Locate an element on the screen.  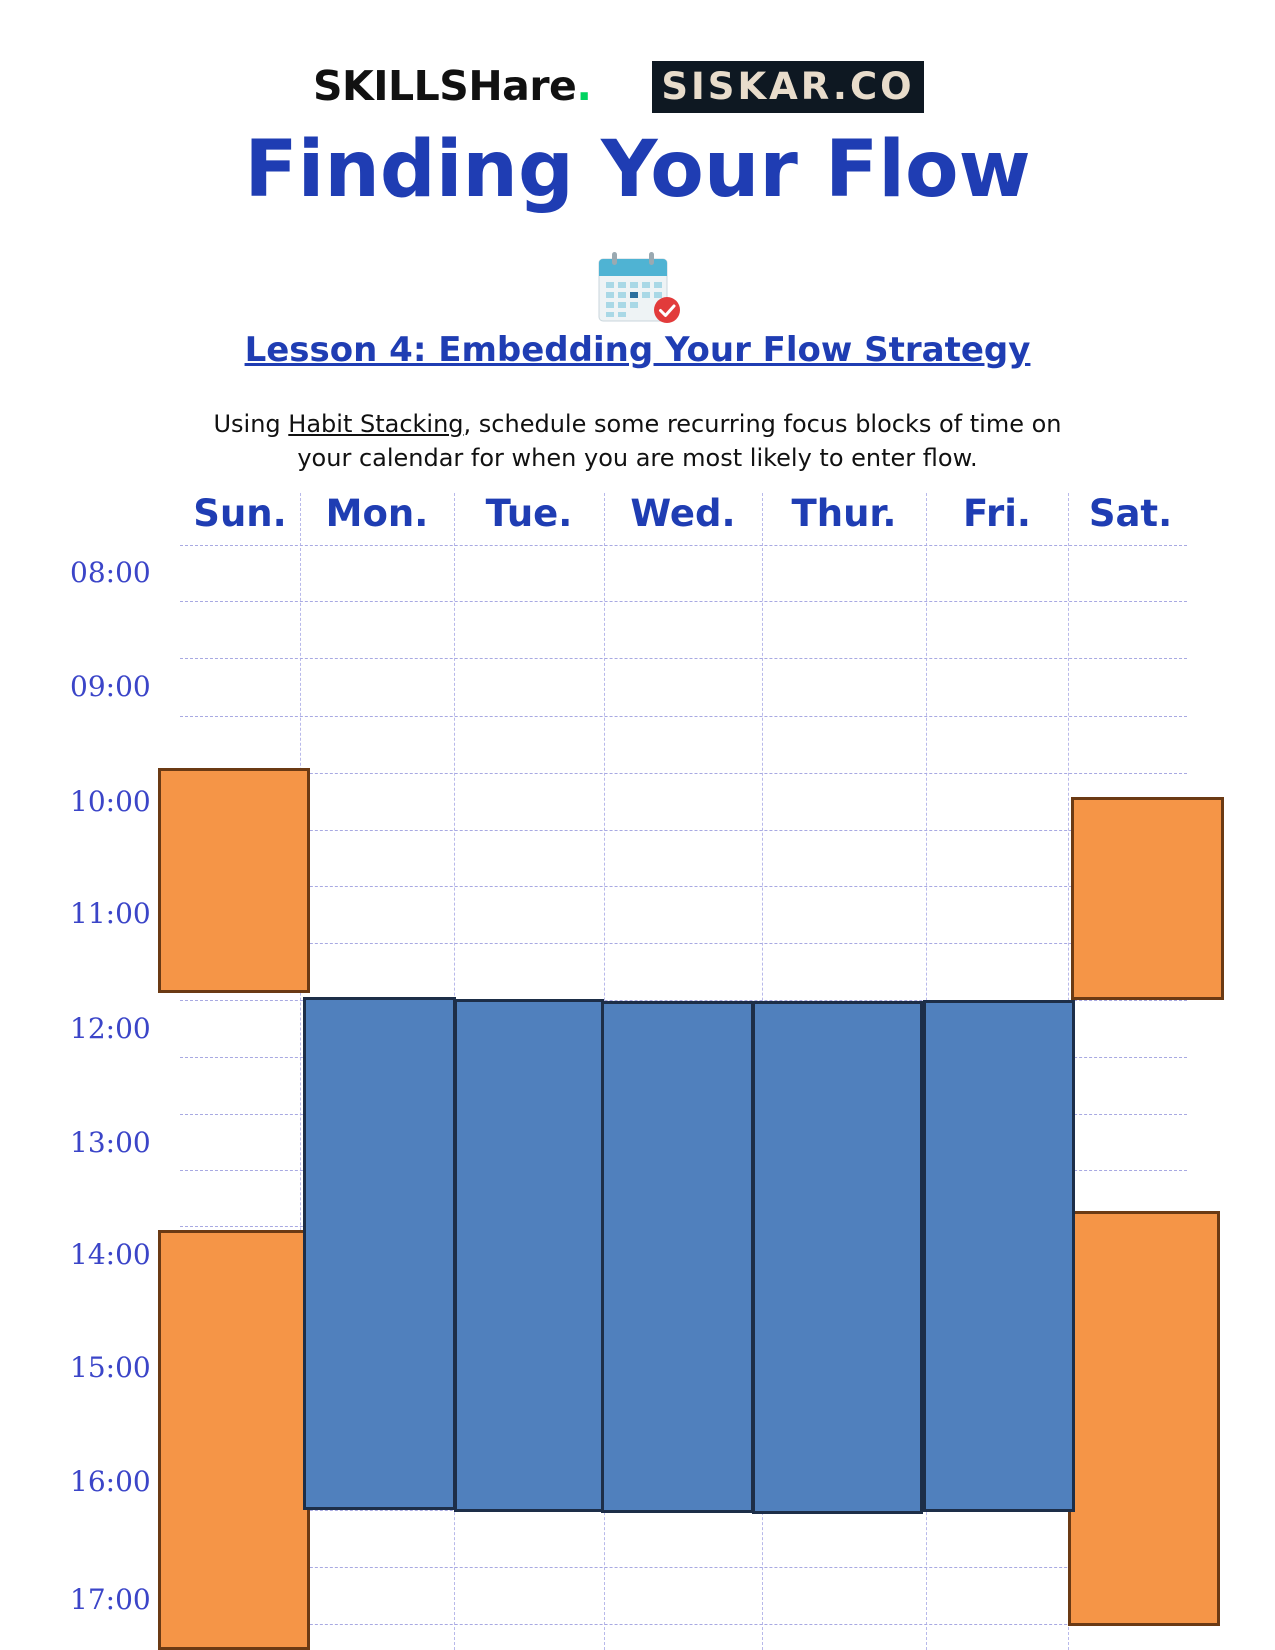
focus-block-sunday-afternoon is located at coordinates (234, 1440).